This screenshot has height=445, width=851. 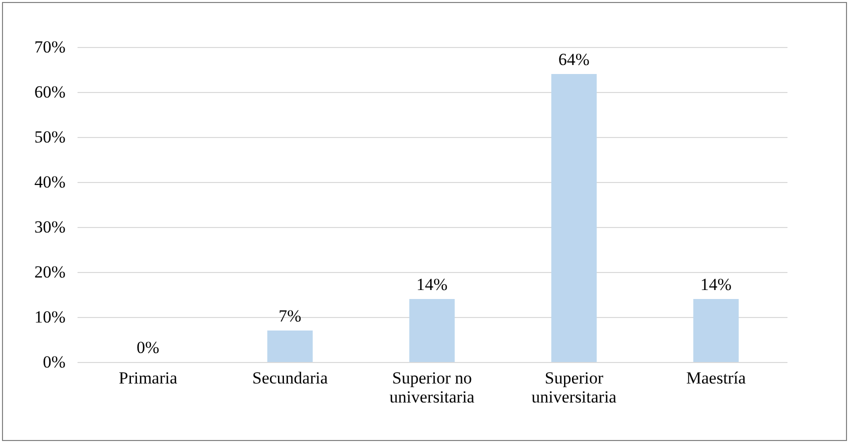 What do you see at coordinates (50, 182) in the screenshot?
I see `y-tick-label: 40%` at bounding box center [50, 182].